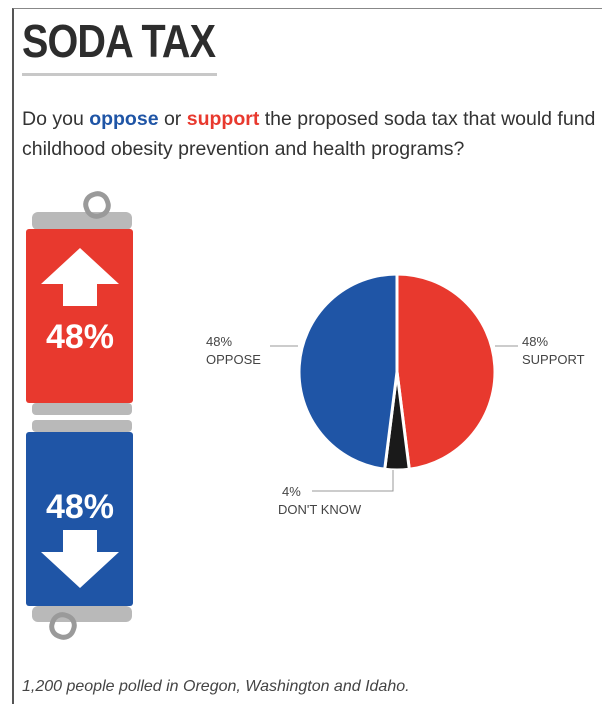 The image size is (605, 706). I want to click on pie-slice-support, so click(446, 371).